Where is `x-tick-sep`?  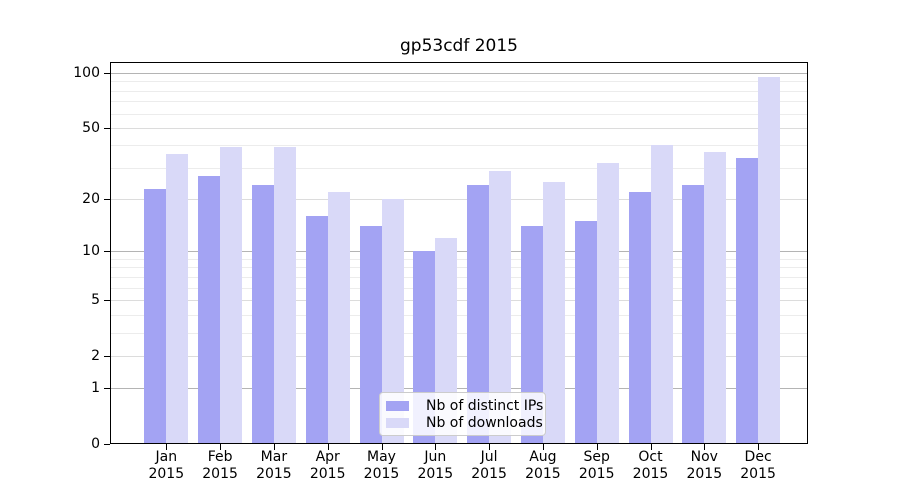
x-tick-sep is located at coordinates (597, 447).